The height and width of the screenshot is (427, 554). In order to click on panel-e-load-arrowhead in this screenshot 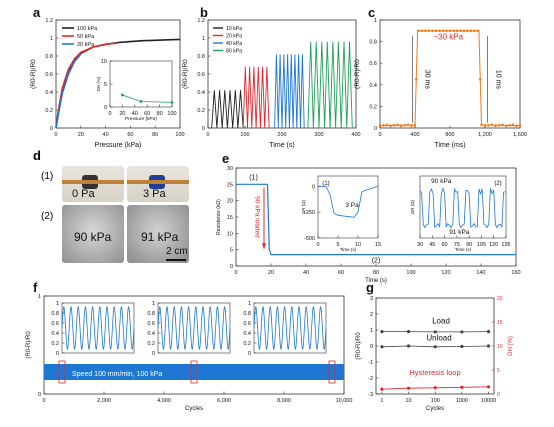, I will do `click(264, 246)`.